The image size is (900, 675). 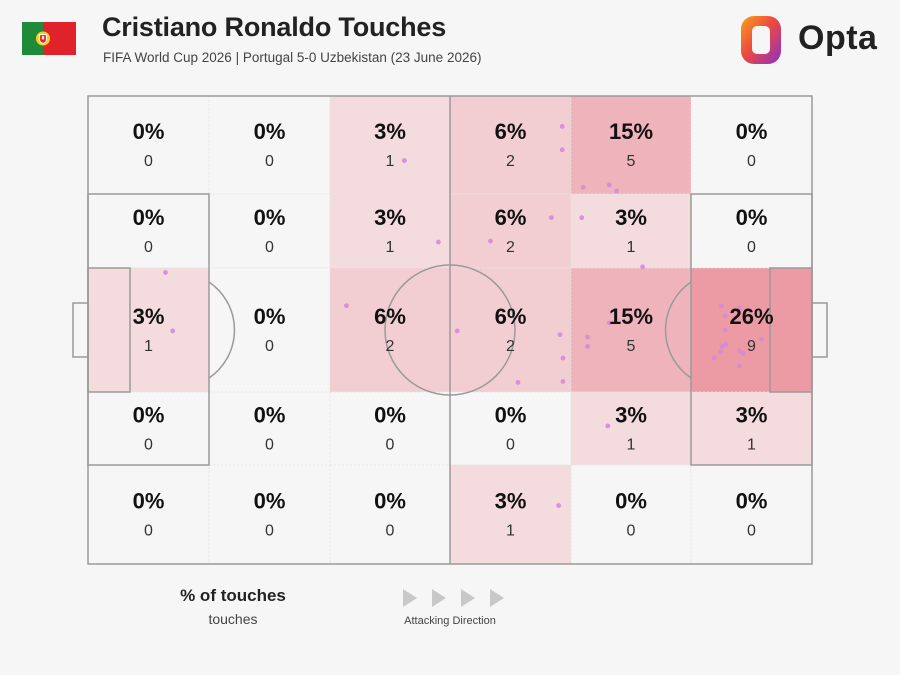 I want to click on cell-count-label: 9, so click(x=751, y=346).